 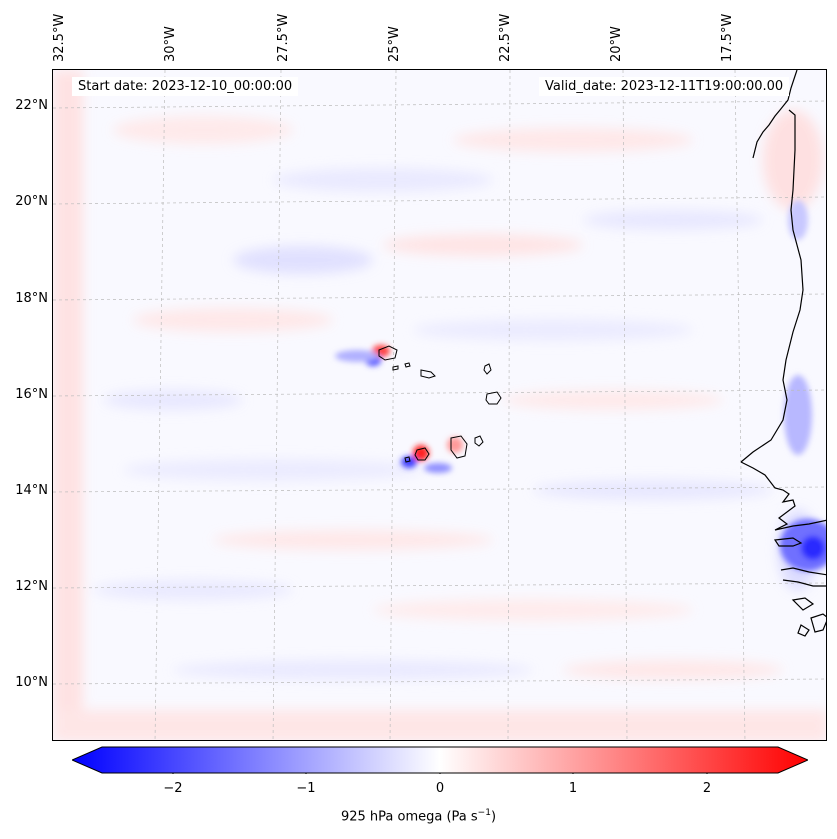 I want to click on island-omega-dipoles, so click(x=399, y=409).